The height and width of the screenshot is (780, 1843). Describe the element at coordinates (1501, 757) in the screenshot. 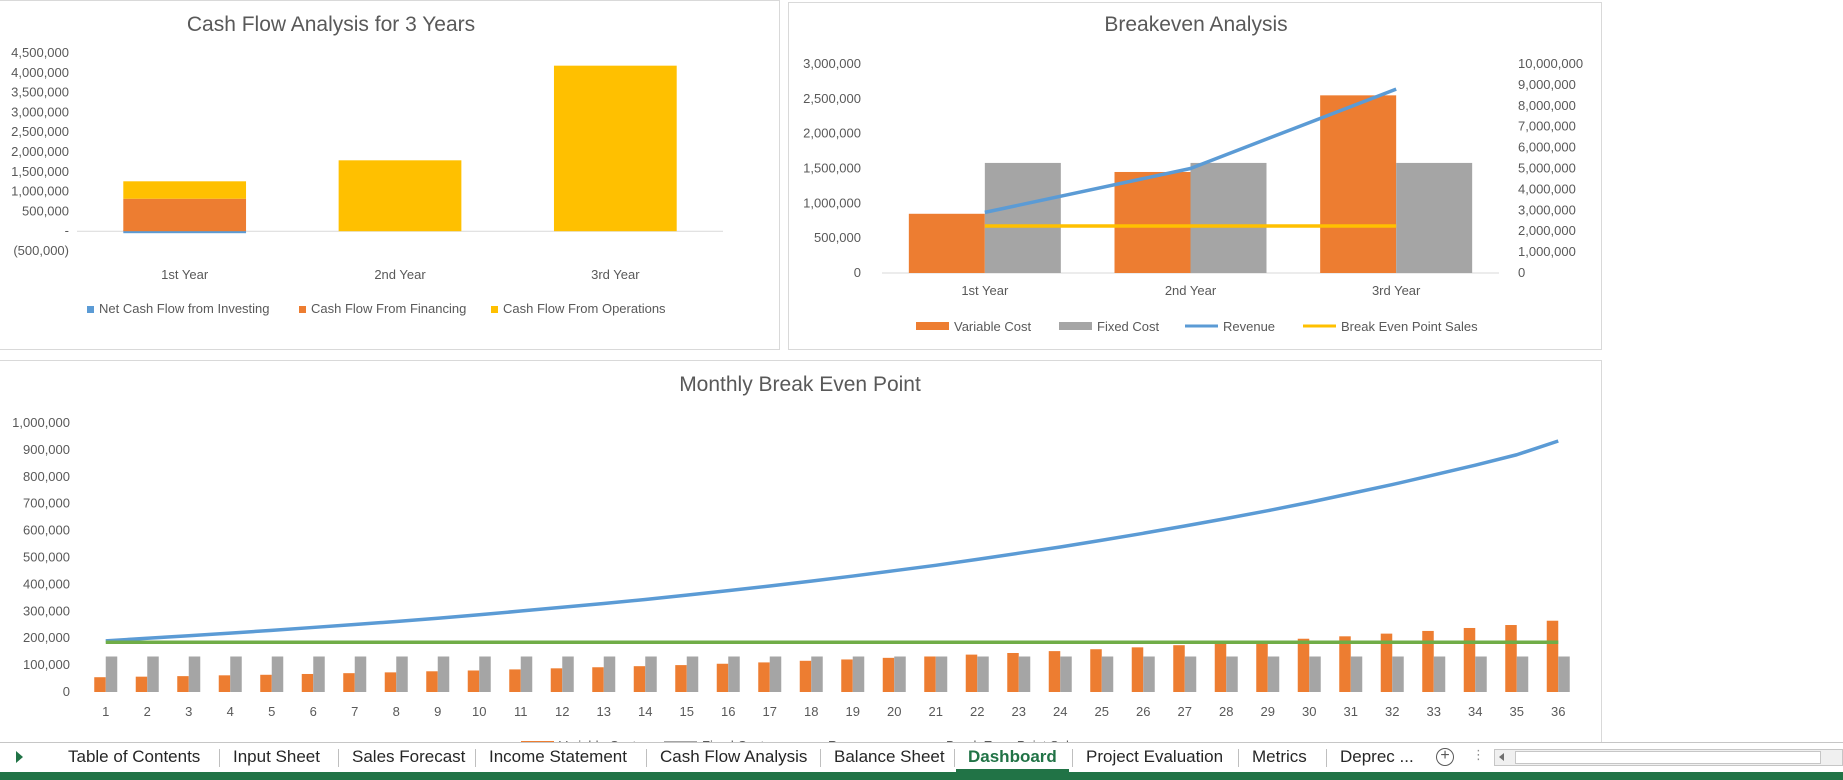

I see `scroll-left-icon` at that location.